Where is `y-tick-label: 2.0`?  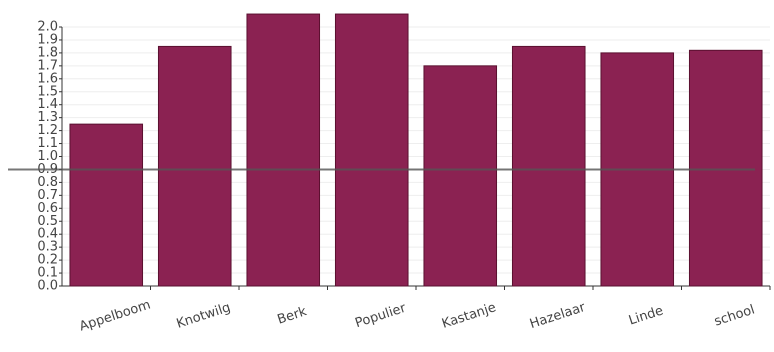 y-tick-label: 2.0 is located at coordinates (47, 27).